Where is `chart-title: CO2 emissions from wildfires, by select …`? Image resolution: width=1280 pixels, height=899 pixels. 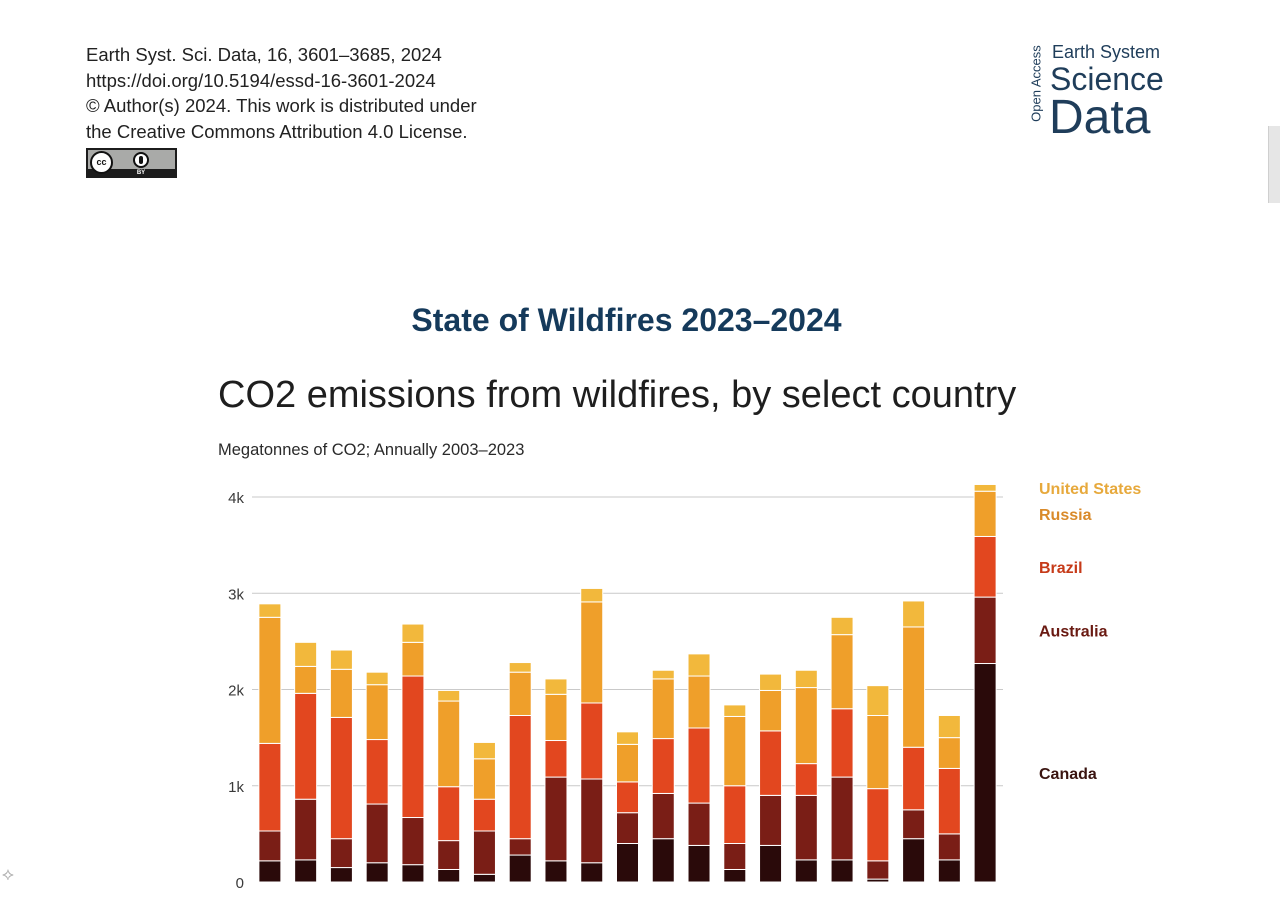
chart-title: CO2 emissions from wildfires, by select … is located at coordinates (617, 395).